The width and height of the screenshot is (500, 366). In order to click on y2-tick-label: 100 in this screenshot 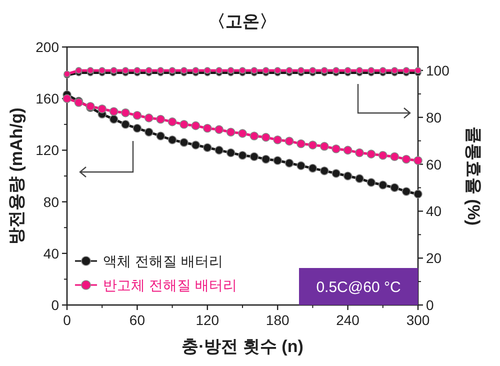, I will do `click(438, 70)`.